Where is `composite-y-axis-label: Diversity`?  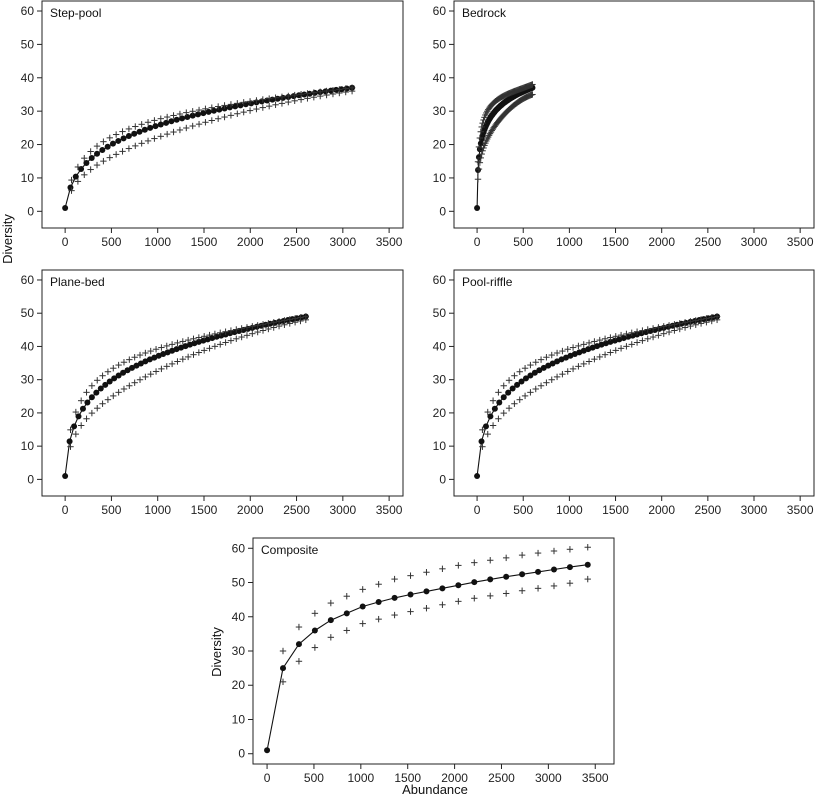
composite-y-axis-label: Diversity is located at coordinates (216, 652).